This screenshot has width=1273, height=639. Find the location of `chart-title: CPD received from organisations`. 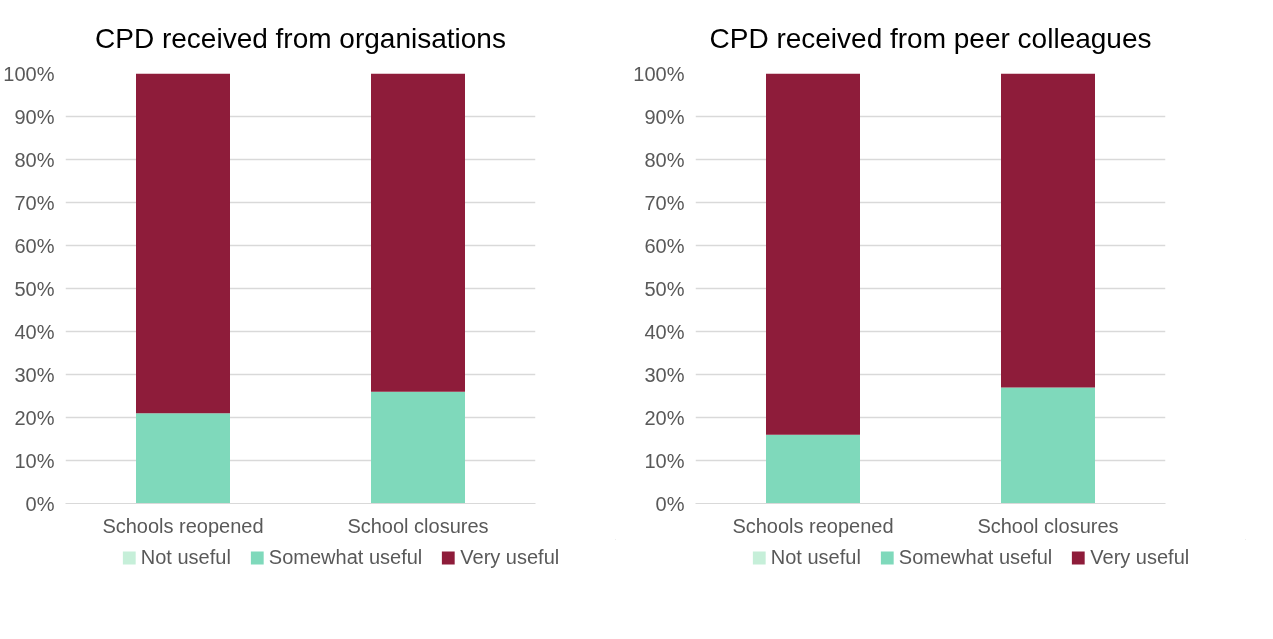

chart-title: CPD received from organisations is located at coordinates (300, 38).